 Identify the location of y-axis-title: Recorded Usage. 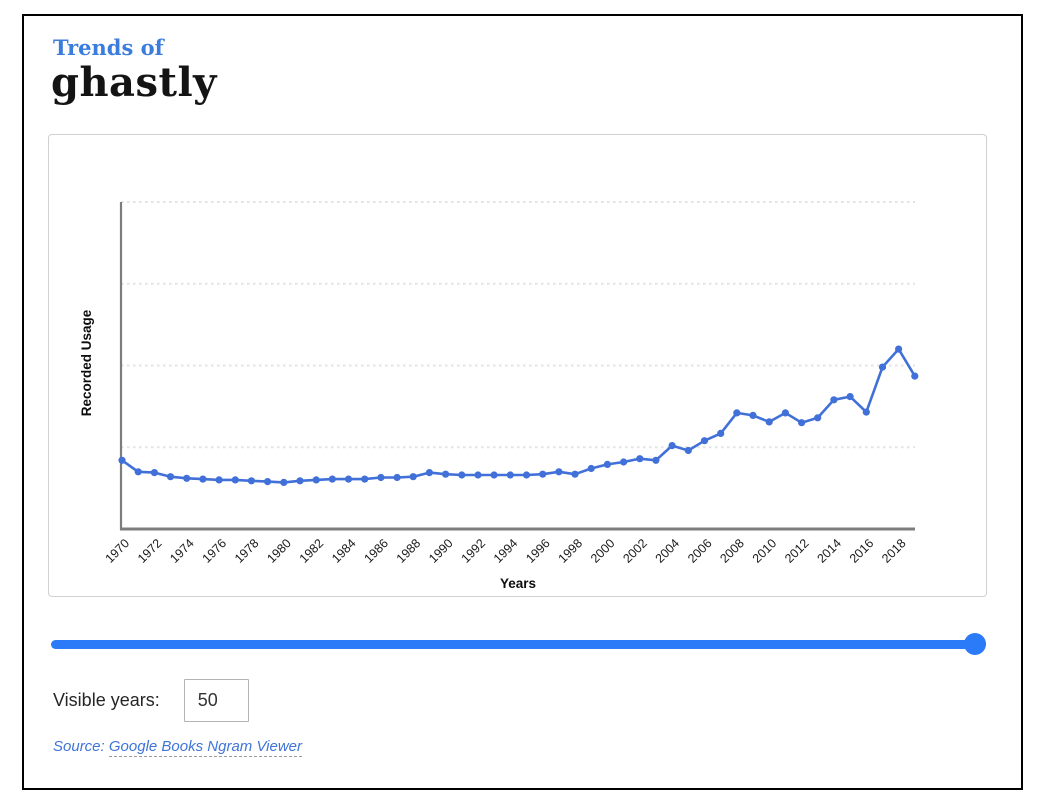
(86, 362).